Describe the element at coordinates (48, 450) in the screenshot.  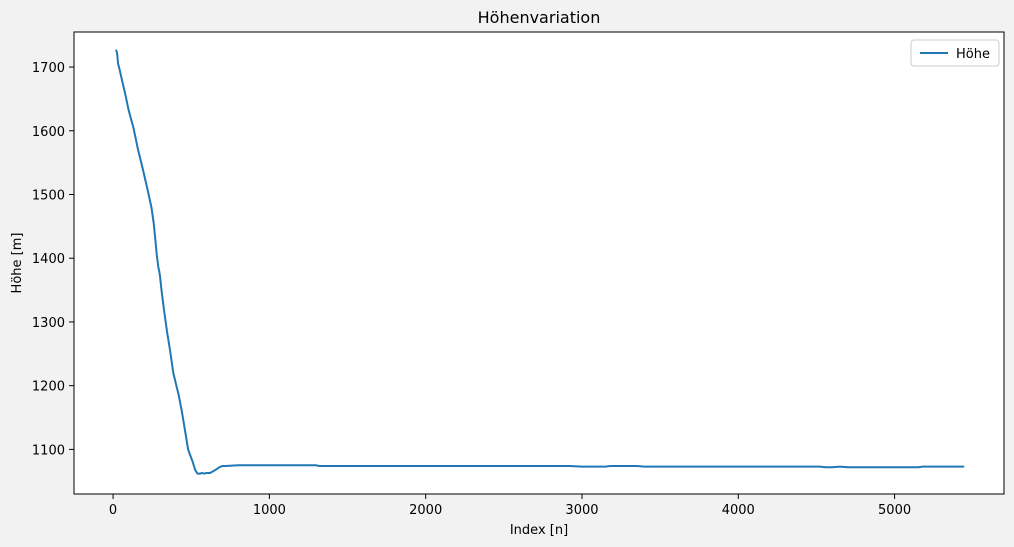
I see `y-tick-label: 1100` at that location.